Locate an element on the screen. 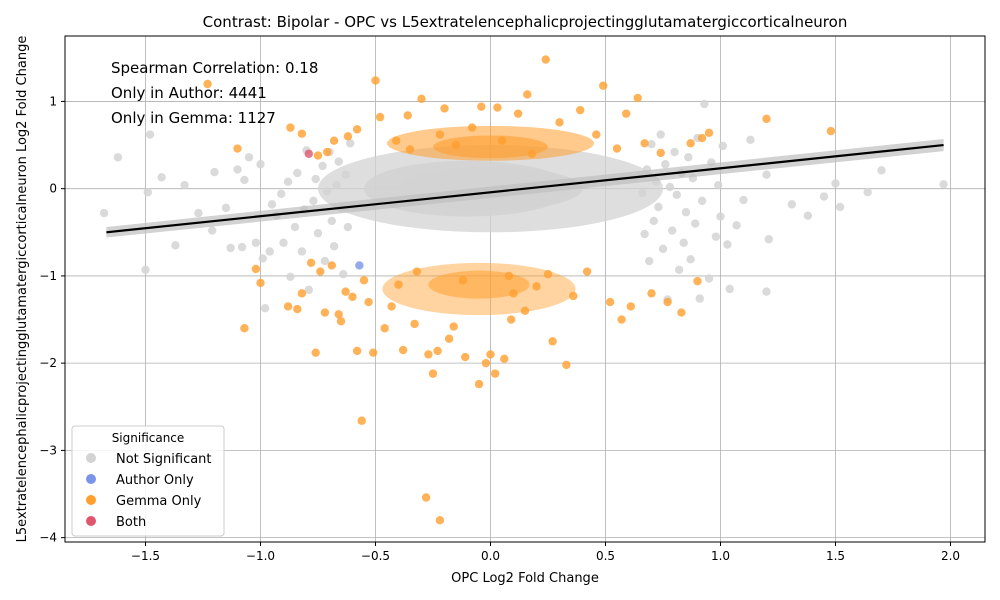  y-tick-label: −2 is located at coordinates (48, 363).